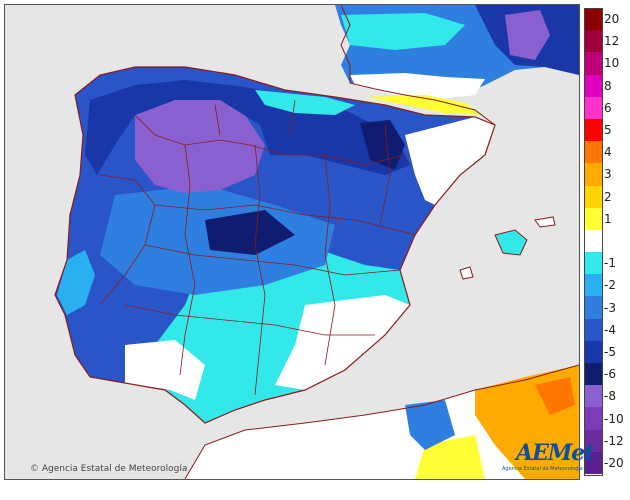 The image size is (630, 500). What do you see at coordinates (555, 453) in the screenshot?
I see `logo-name: AEMet` at bounding box center [555, 453].